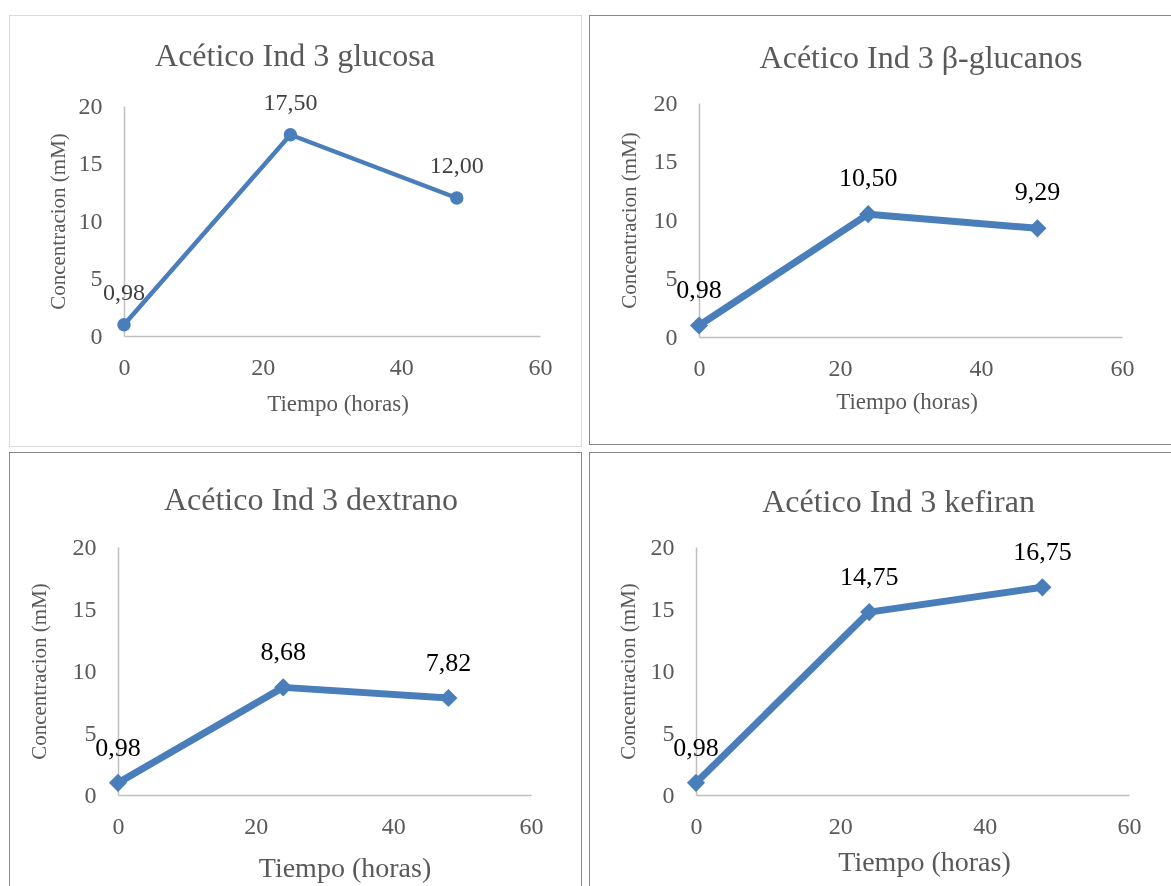  Describe the element at coordinates (294, 54) in the screenshot. I see `chart-title: Acético Ind 3 glucosa` at that location.